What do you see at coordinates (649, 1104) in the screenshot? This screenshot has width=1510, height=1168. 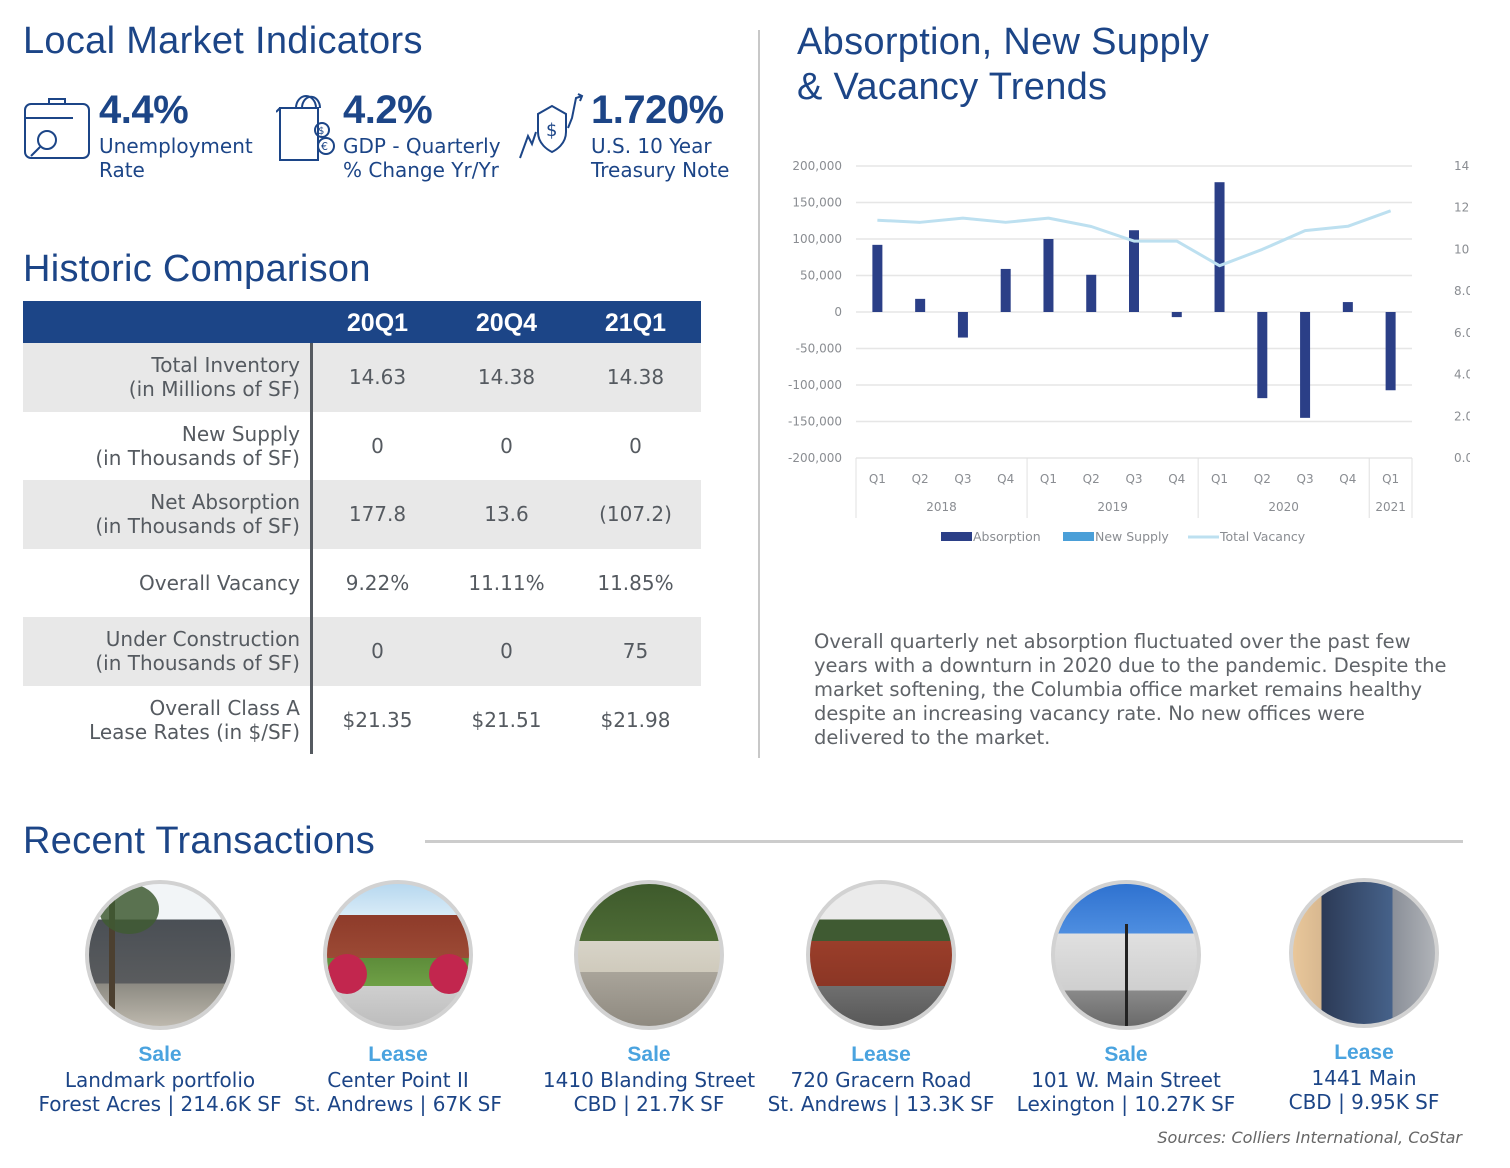 I see `transaction-meta: CBD | 21.7K SF` at bounding box center [649, 1104].